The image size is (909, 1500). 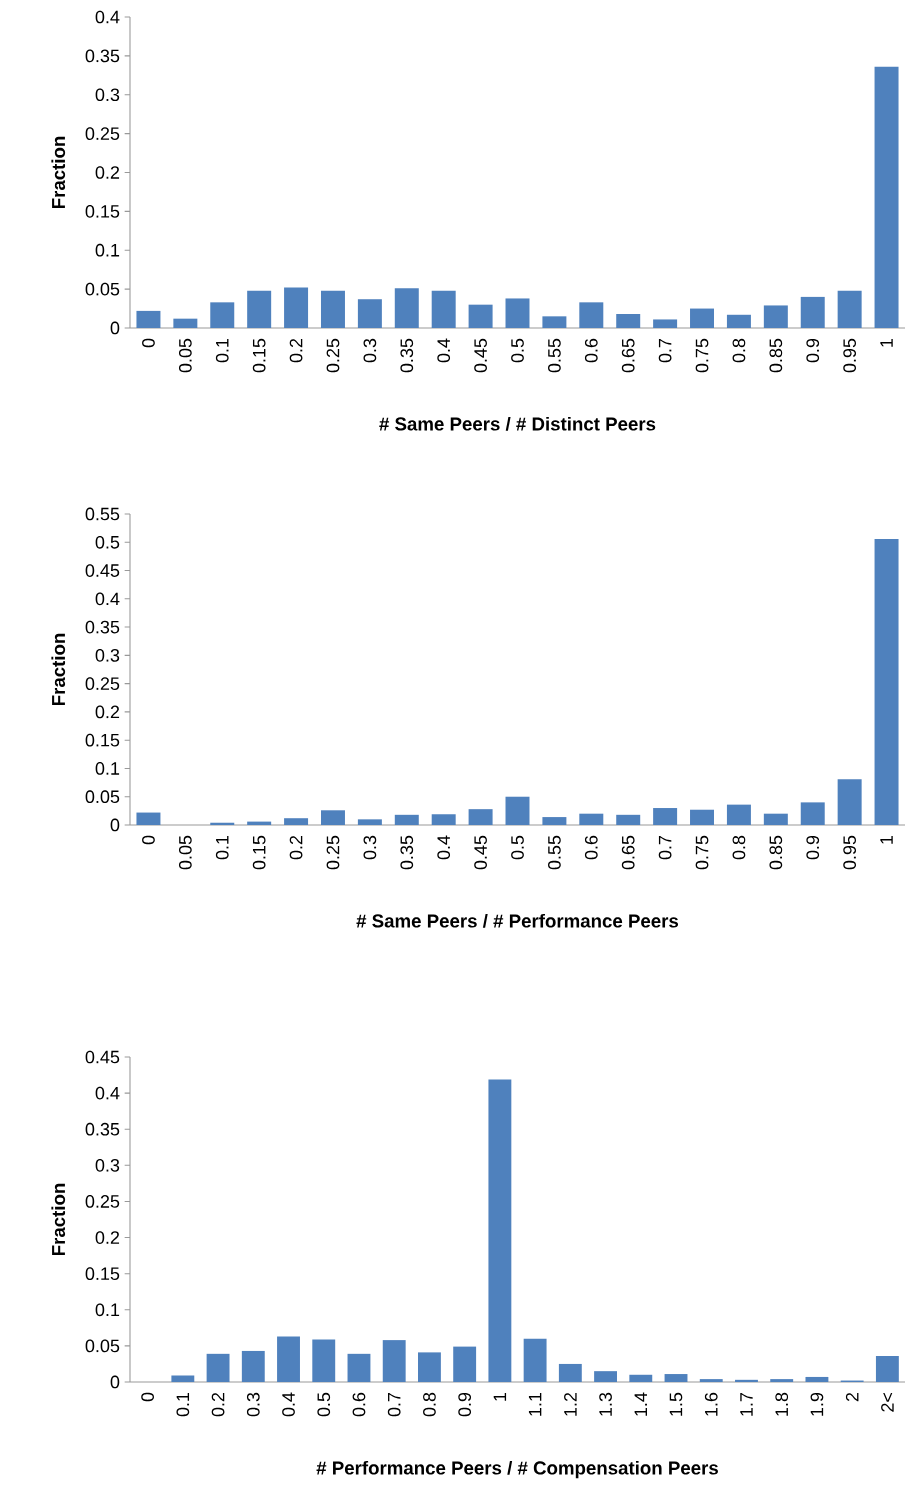 I want to click on y-tick-label: 0.55, so click(x=102, y=514).